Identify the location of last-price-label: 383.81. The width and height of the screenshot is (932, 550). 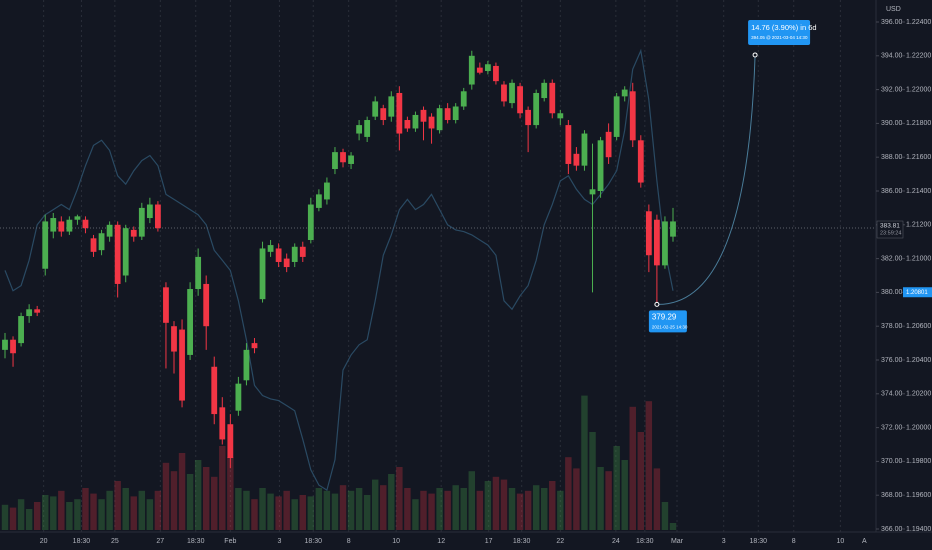
(890, 226).